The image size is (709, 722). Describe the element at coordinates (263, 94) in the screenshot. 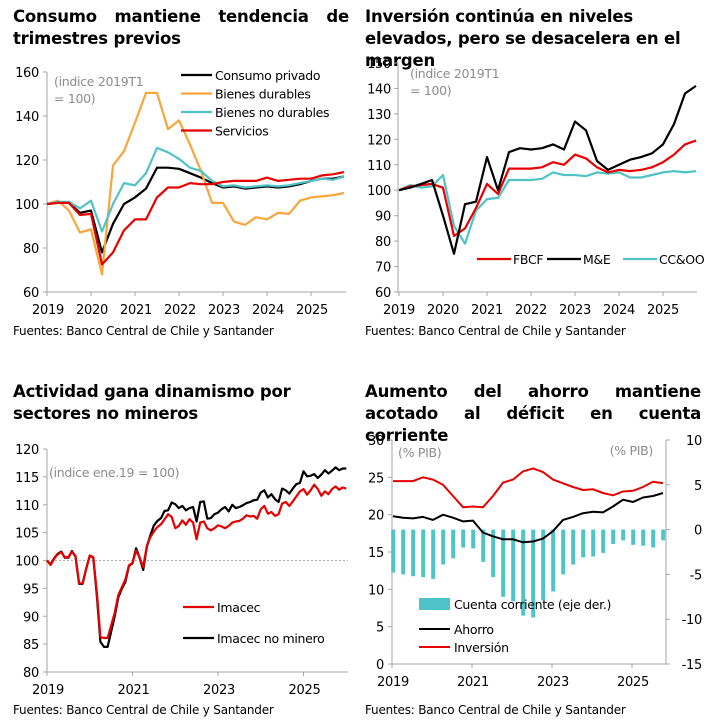

I see `legend-label: Bienes durables` at that location.